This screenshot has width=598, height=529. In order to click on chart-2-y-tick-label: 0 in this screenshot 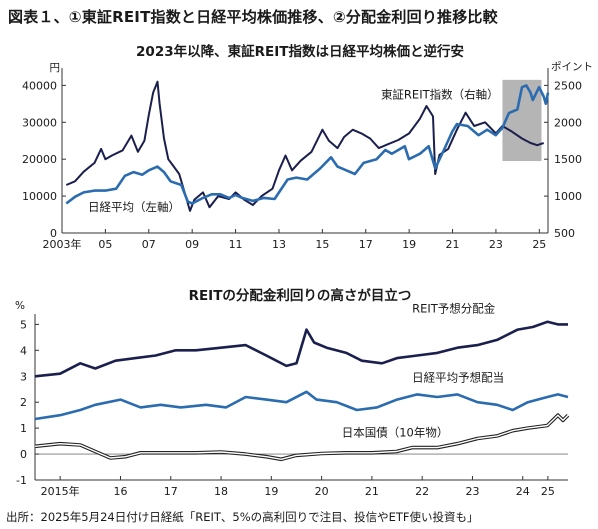, I will do `click(23, 454)`.